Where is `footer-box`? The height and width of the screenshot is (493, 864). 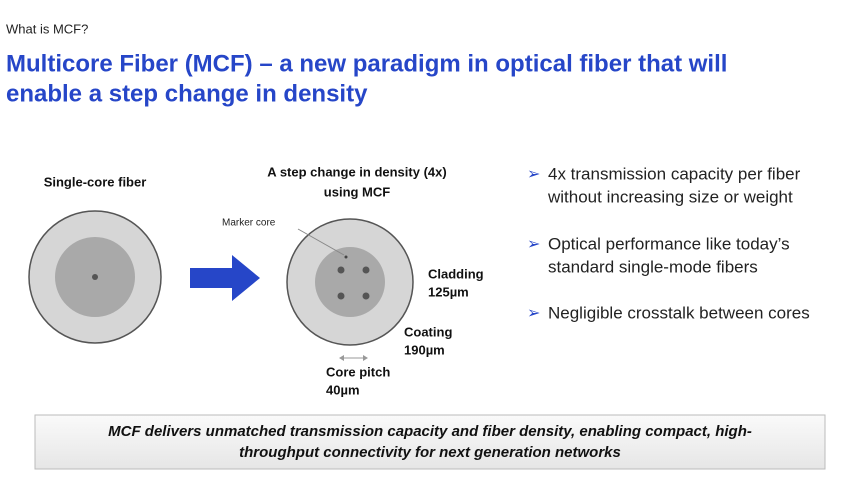 footer-box is located at coordinates (430, 442).